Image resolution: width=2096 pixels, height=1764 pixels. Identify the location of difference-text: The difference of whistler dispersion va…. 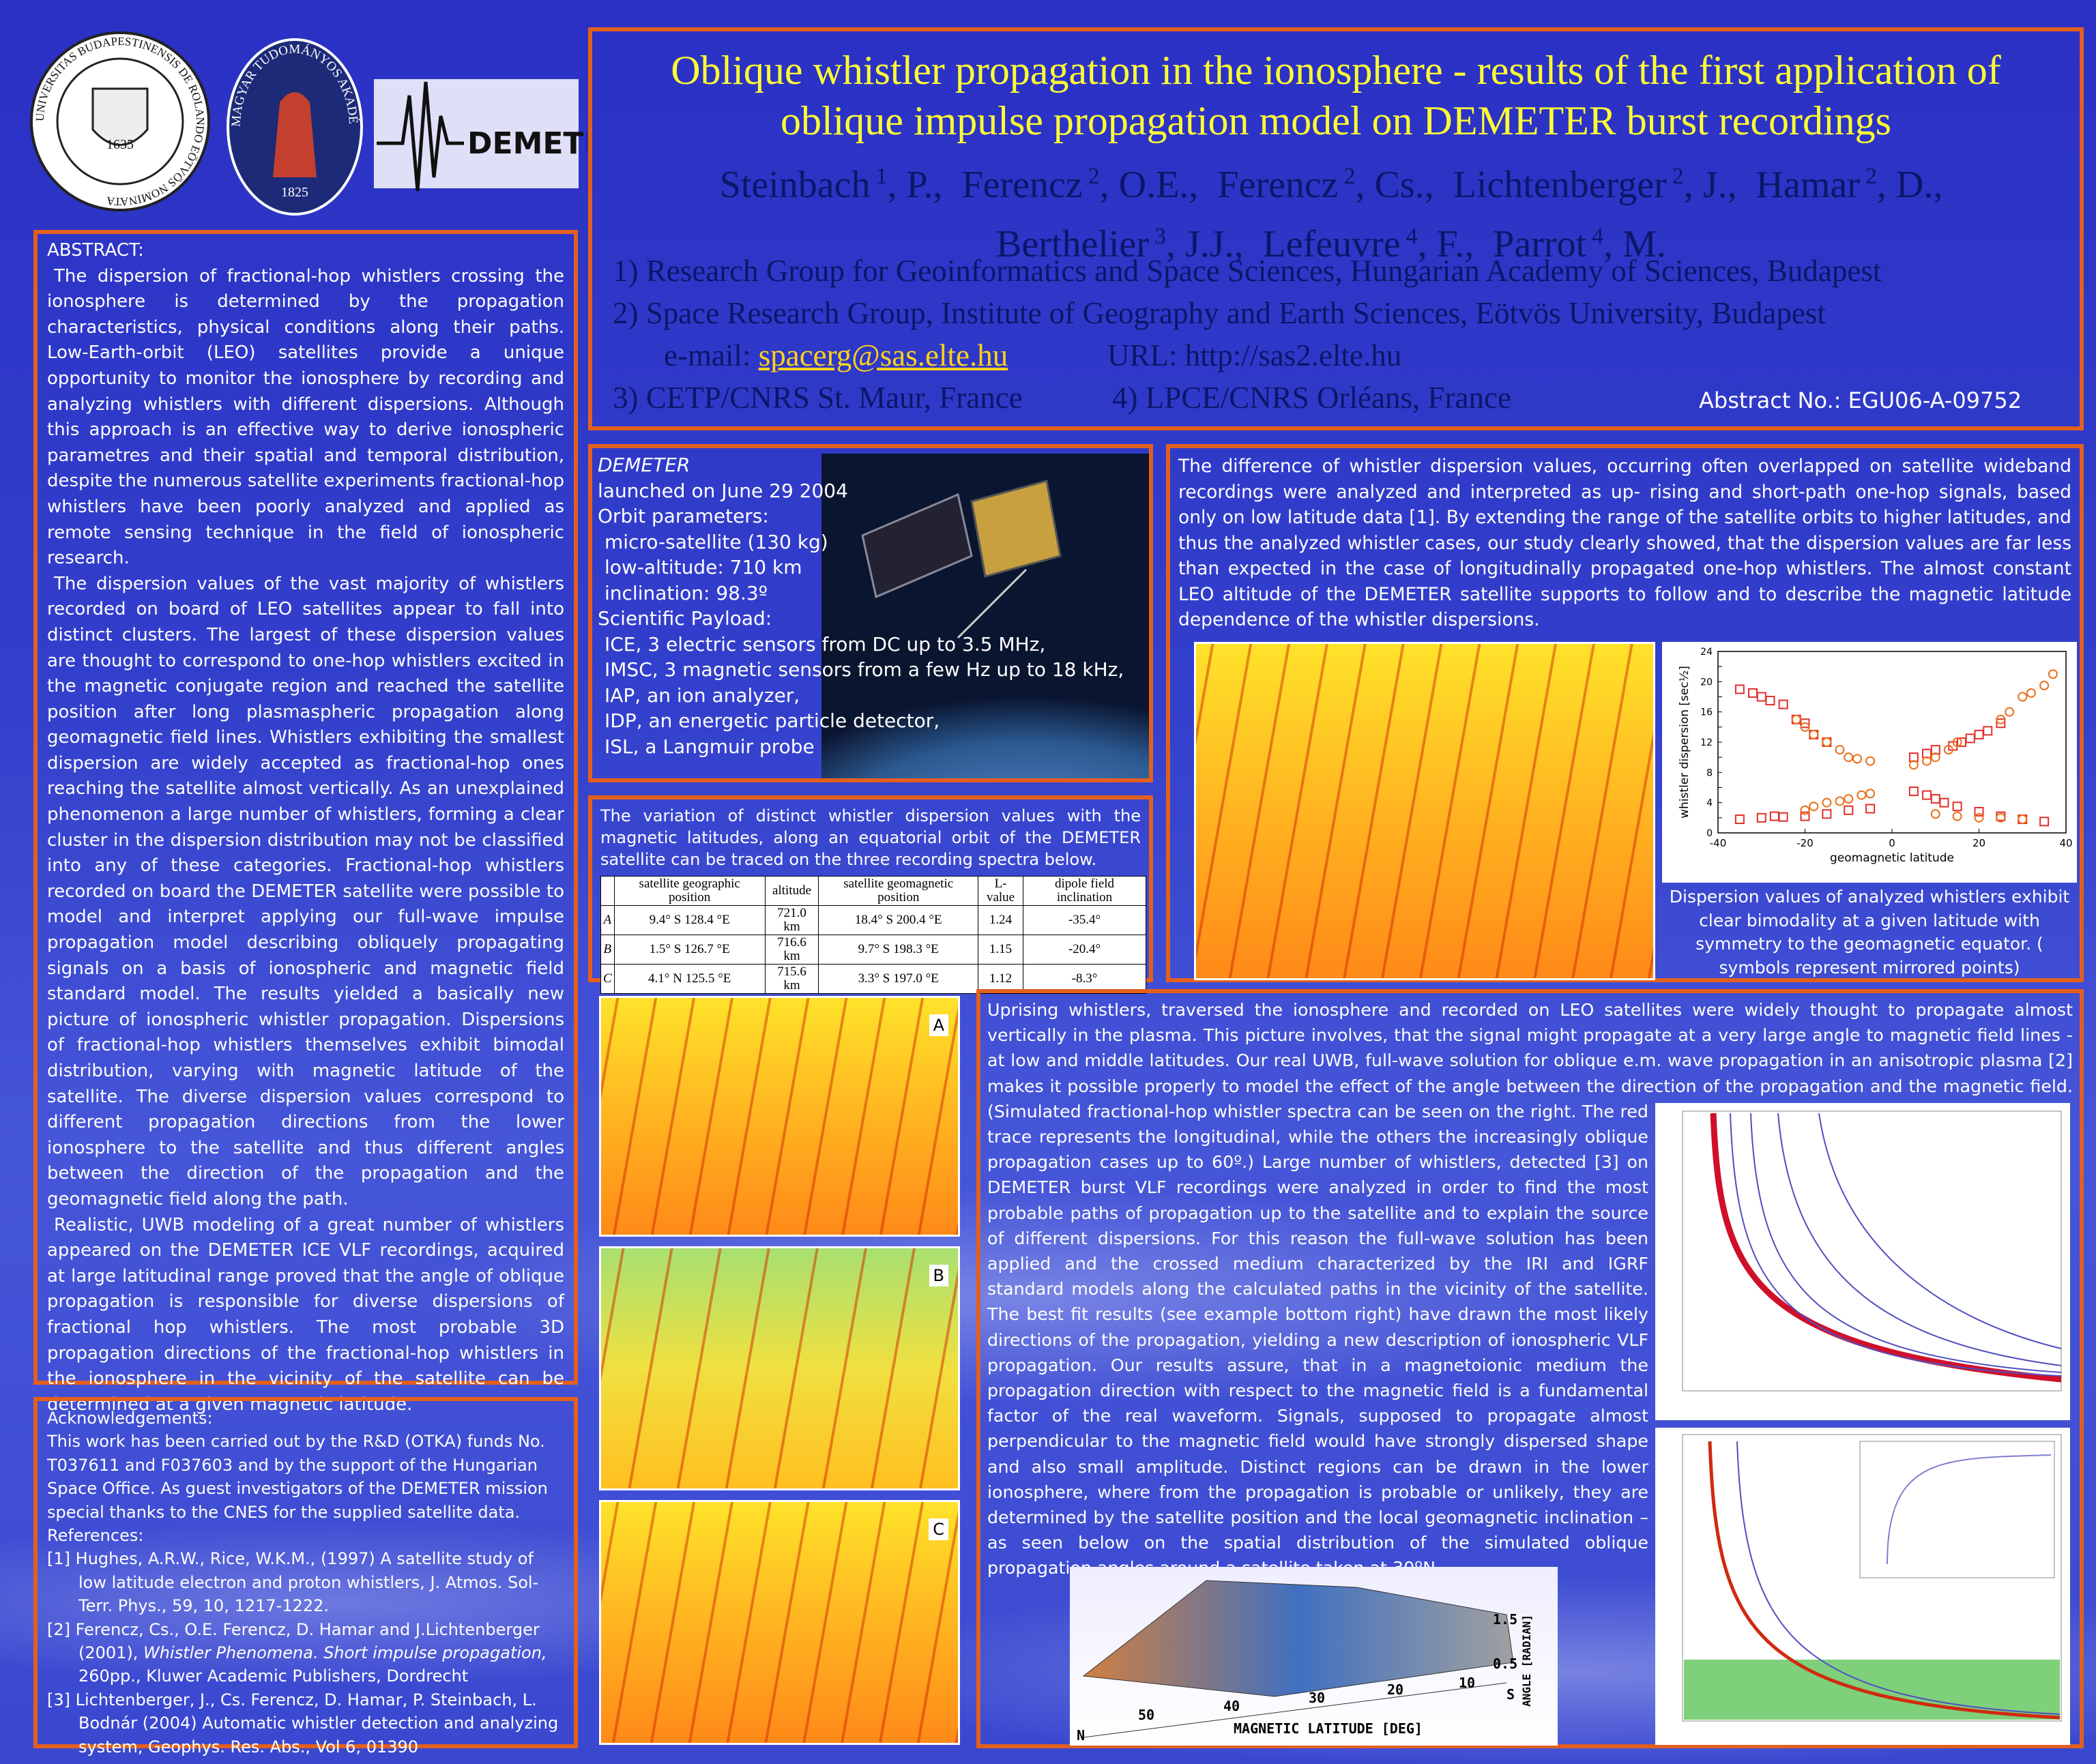
(1624, 543).